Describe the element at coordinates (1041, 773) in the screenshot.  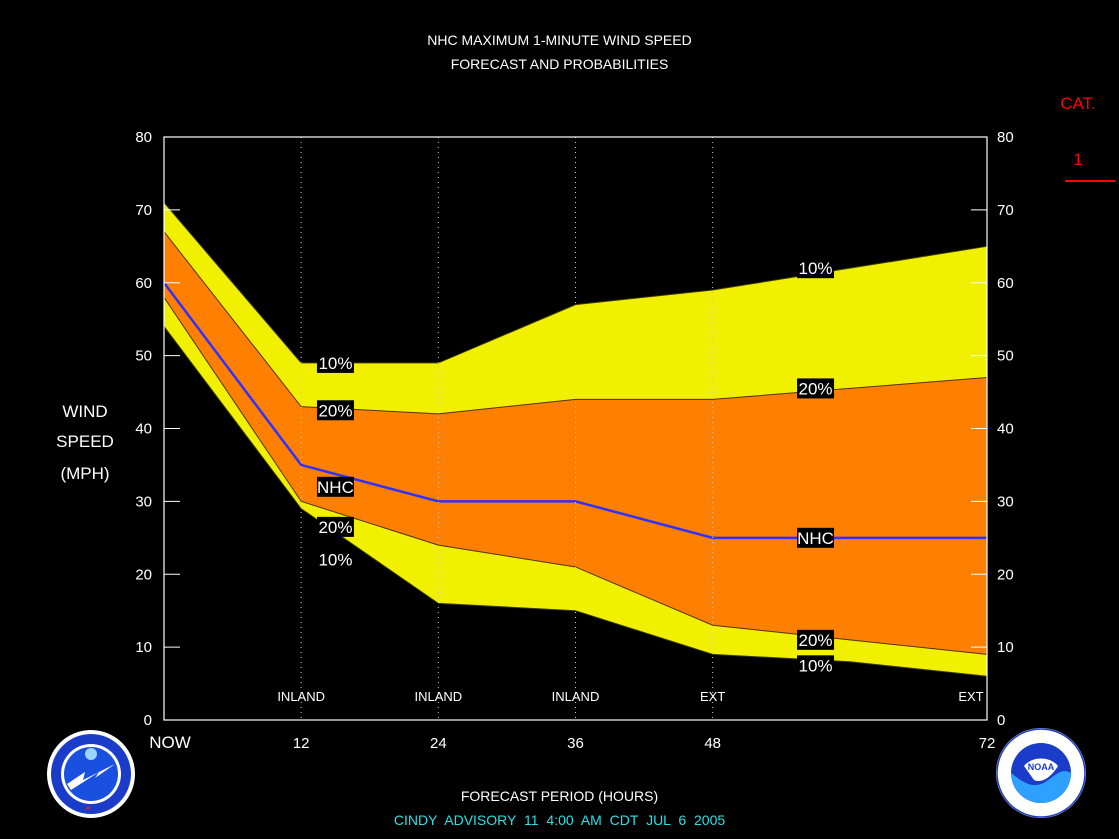
I see `noaa-logo-icon: NOAA` at that location.